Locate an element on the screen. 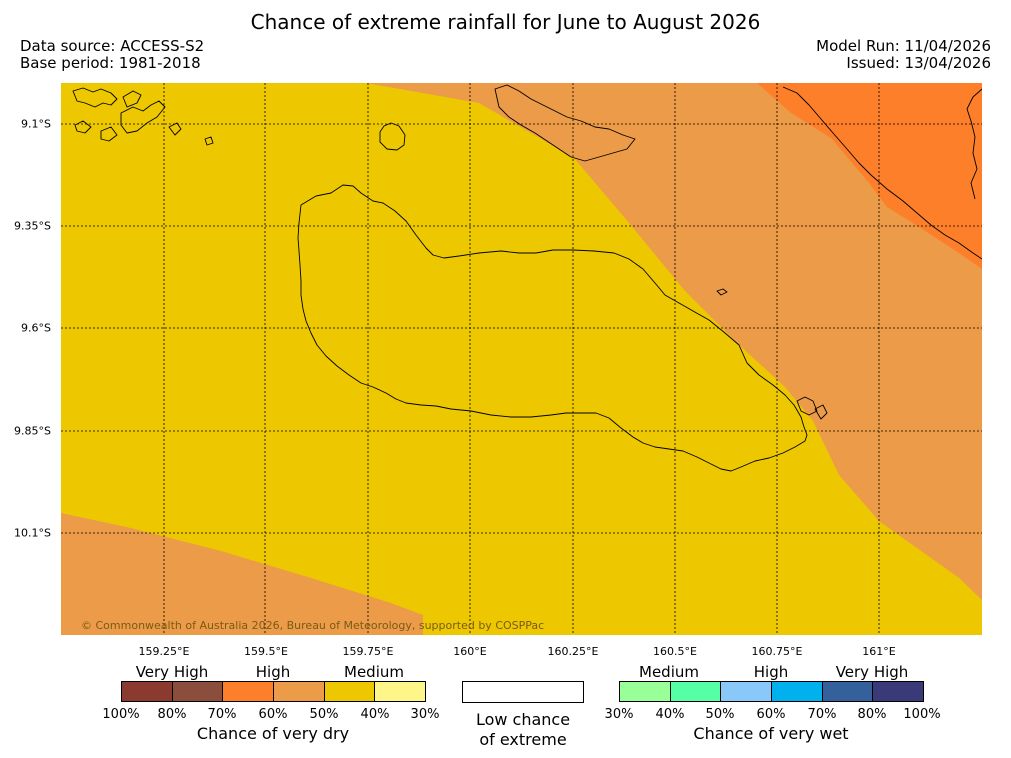 The image size is (1011, 758). wet-caption: Chance of very wet is located at coordinates (771, 733).